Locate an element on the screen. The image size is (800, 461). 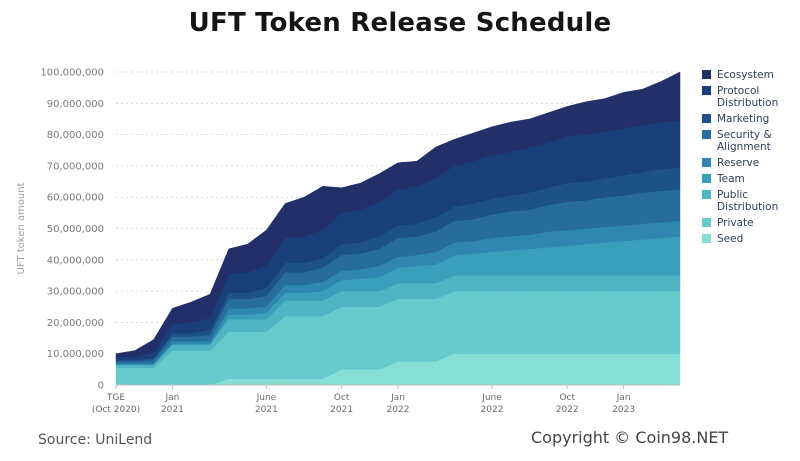
y-tick-label: 40,000,000 is located at coordinates (75, 260).